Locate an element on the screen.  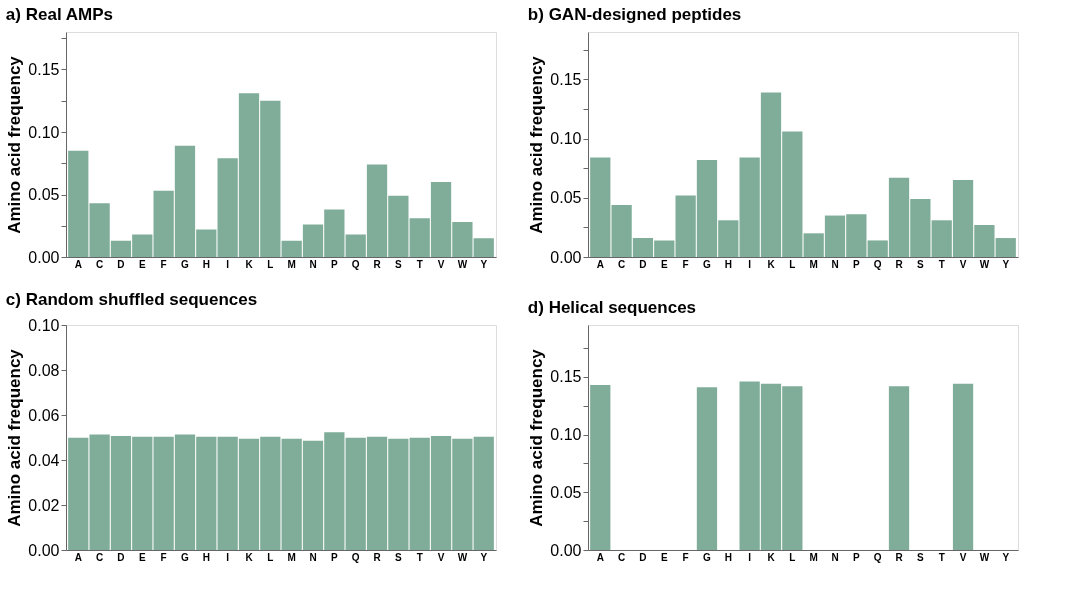
y-tick-label: 0.04 is located at coordinates (44, 460).